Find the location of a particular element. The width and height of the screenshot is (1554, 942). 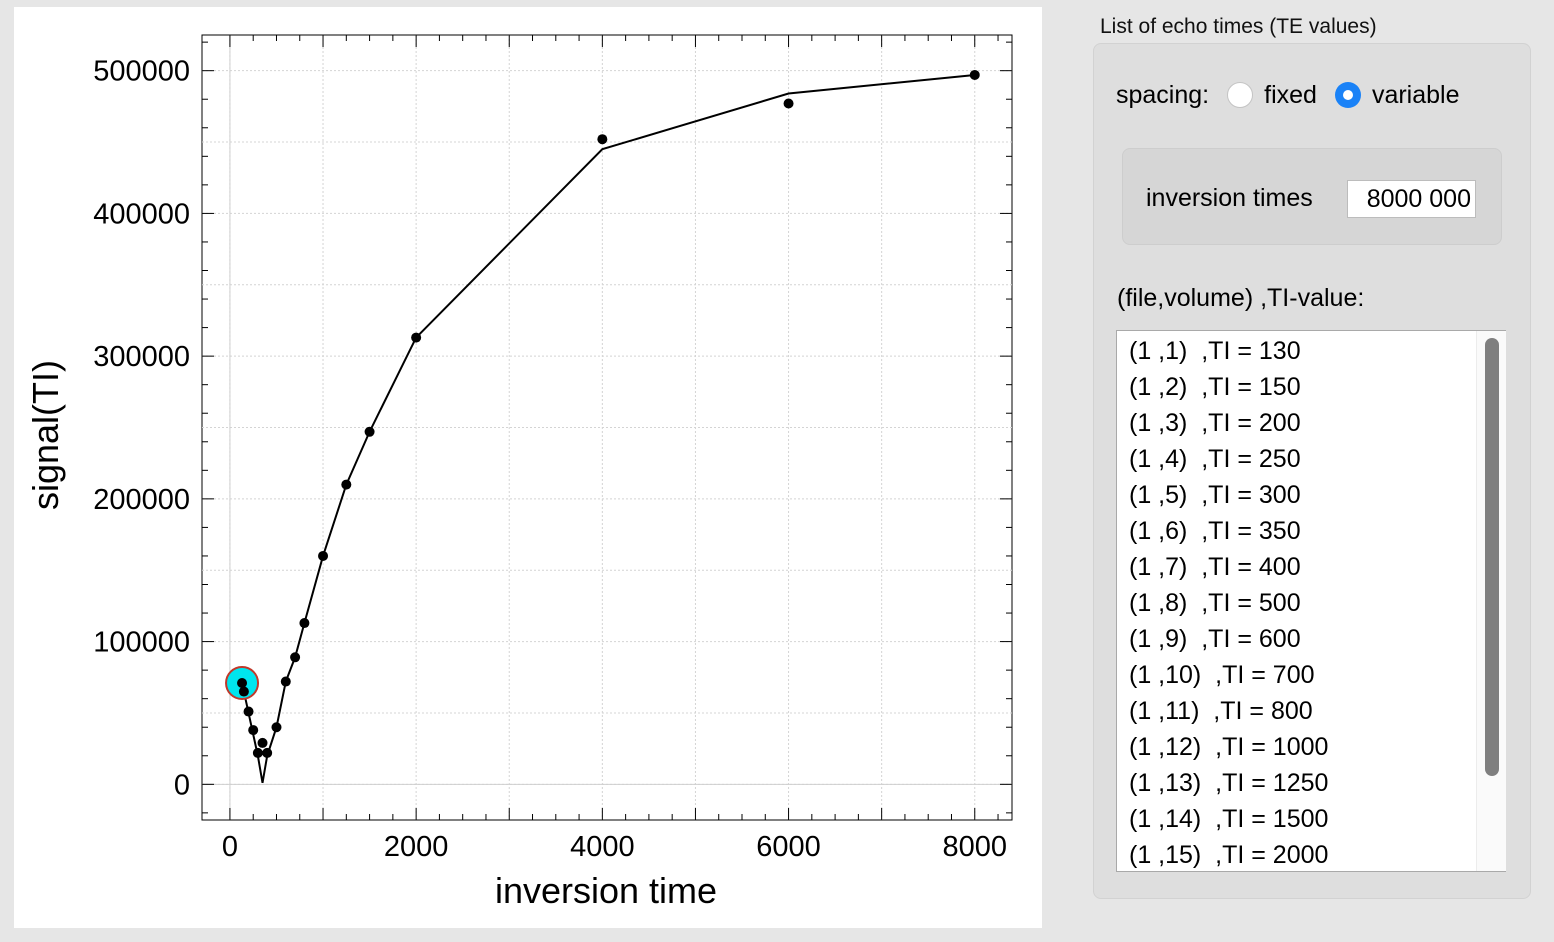

spacing-variable-label: variable is located at coordinates (1415, 94).